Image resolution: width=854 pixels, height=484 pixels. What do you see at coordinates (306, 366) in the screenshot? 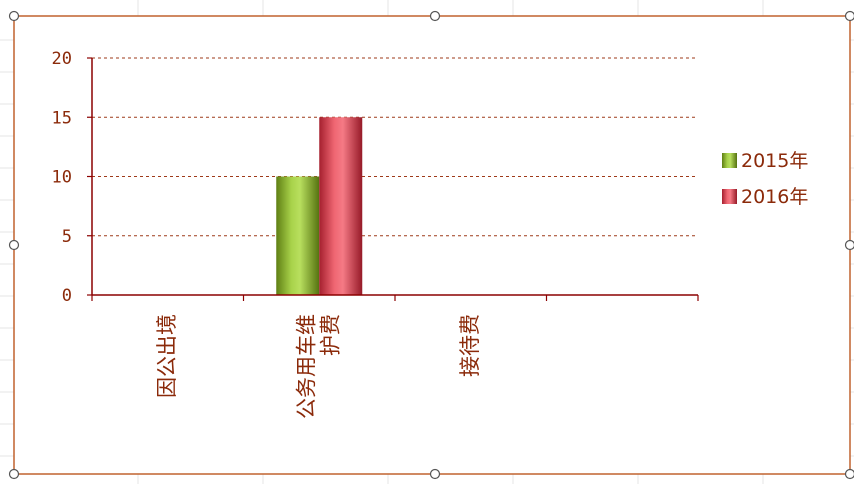
I see `x-category-label: 公务用车维` at bounding box center [306, 366].